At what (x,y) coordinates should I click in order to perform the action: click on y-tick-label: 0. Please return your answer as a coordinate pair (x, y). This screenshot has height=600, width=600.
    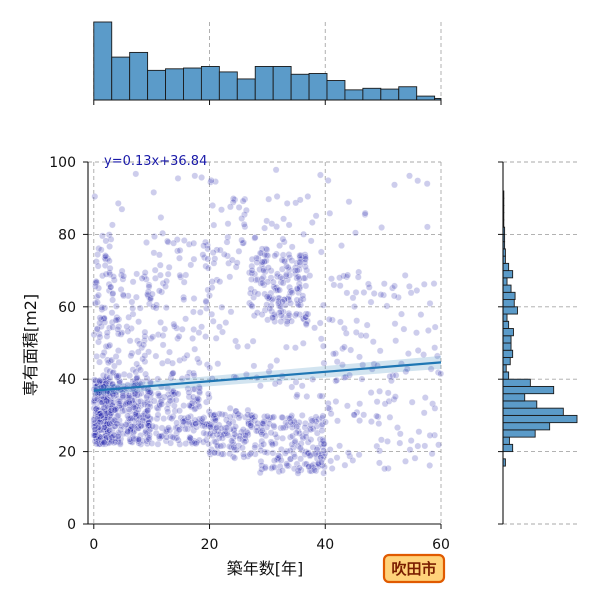
    Looking at the image, I should click on (71, 525).